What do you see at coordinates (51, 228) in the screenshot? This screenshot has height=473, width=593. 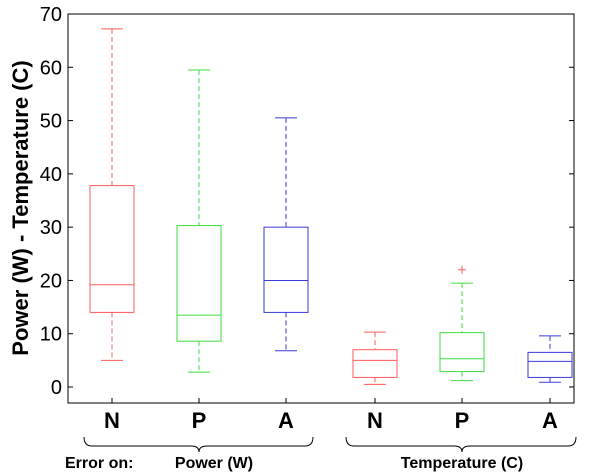 I see `y-tick-label: 30` at bounding box center [51, 228].